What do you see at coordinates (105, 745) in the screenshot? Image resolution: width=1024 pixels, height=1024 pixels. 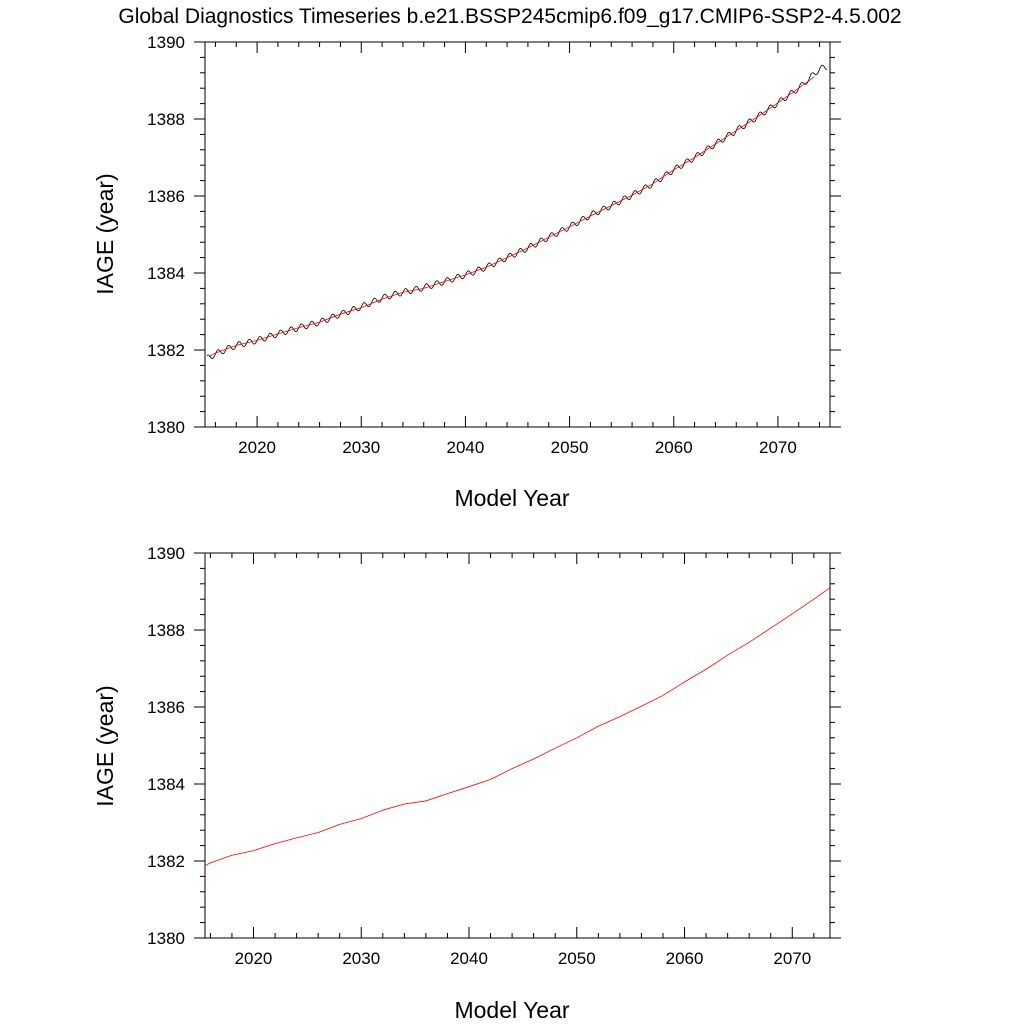 I see `y-axis-label-bottom: IAGE (year)` at bounding box center [105, 745].